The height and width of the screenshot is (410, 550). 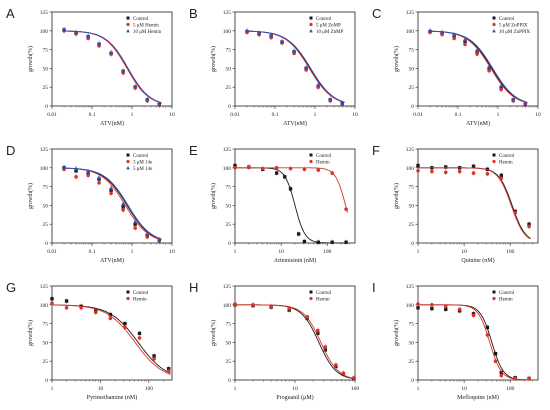 I want to click on x-axis-label: Quinine (nM), so click(x=477, y=260).